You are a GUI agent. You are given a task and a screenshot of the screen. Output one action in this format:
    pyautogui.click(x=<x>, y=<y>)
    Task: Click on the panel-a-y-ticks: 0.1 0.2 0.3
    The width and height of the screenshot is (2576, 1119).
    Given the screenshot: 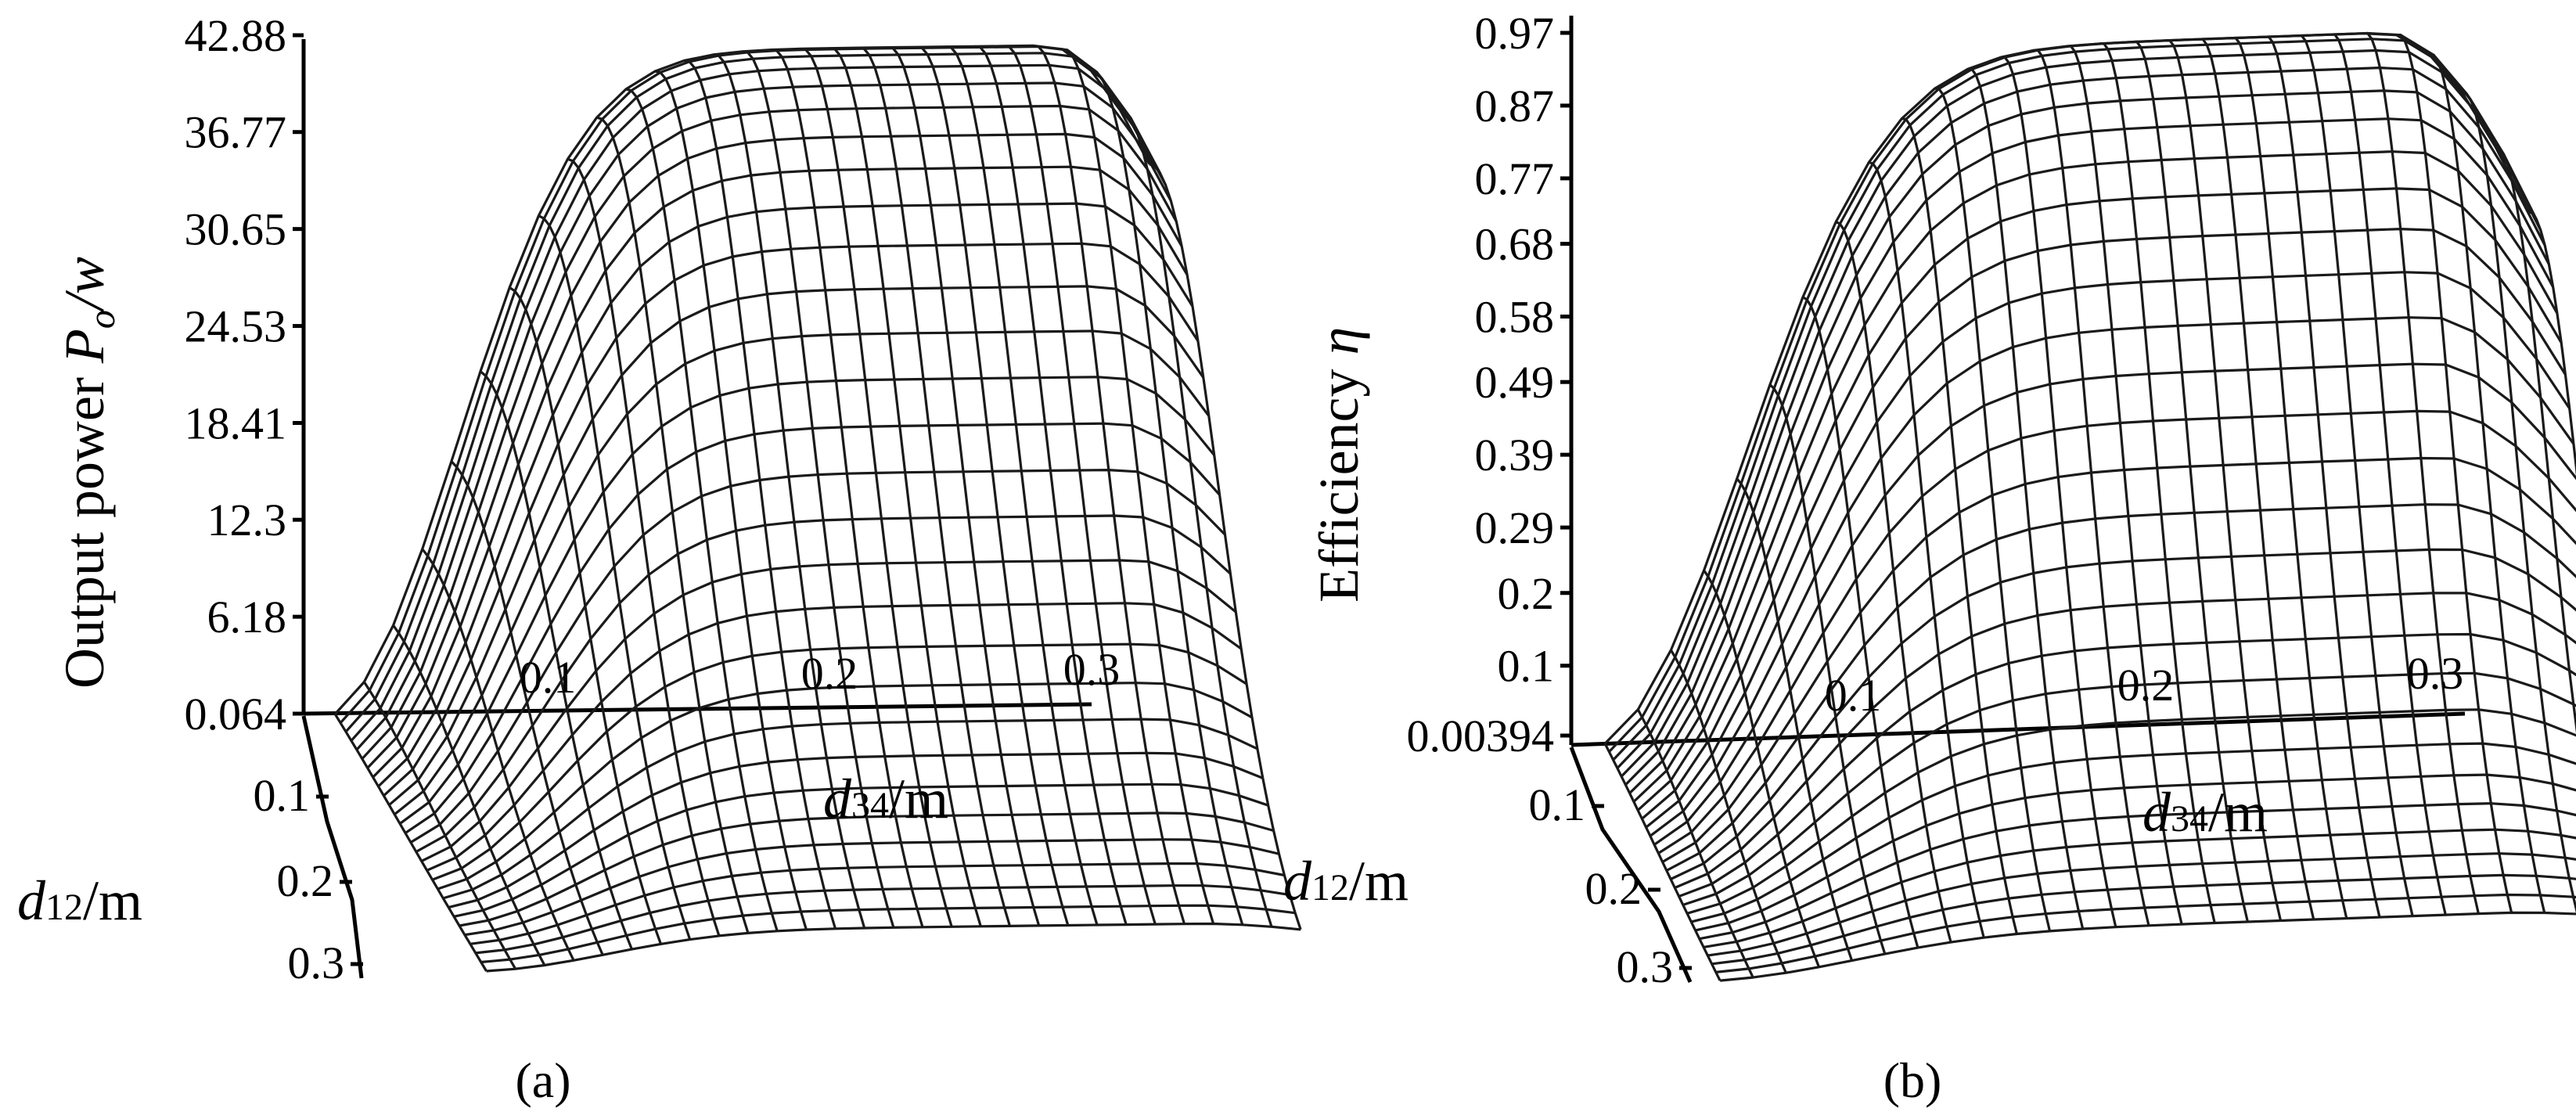 What is the action you would take?
    pyautogui.click(x=308, y=879)
    